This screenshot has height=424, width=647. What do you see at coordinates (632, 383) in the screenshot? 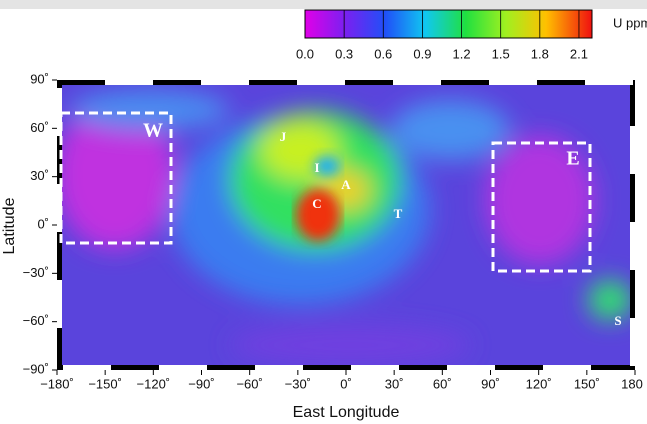
I see `x-tick-label: 180` at bounding box center [632, 383].